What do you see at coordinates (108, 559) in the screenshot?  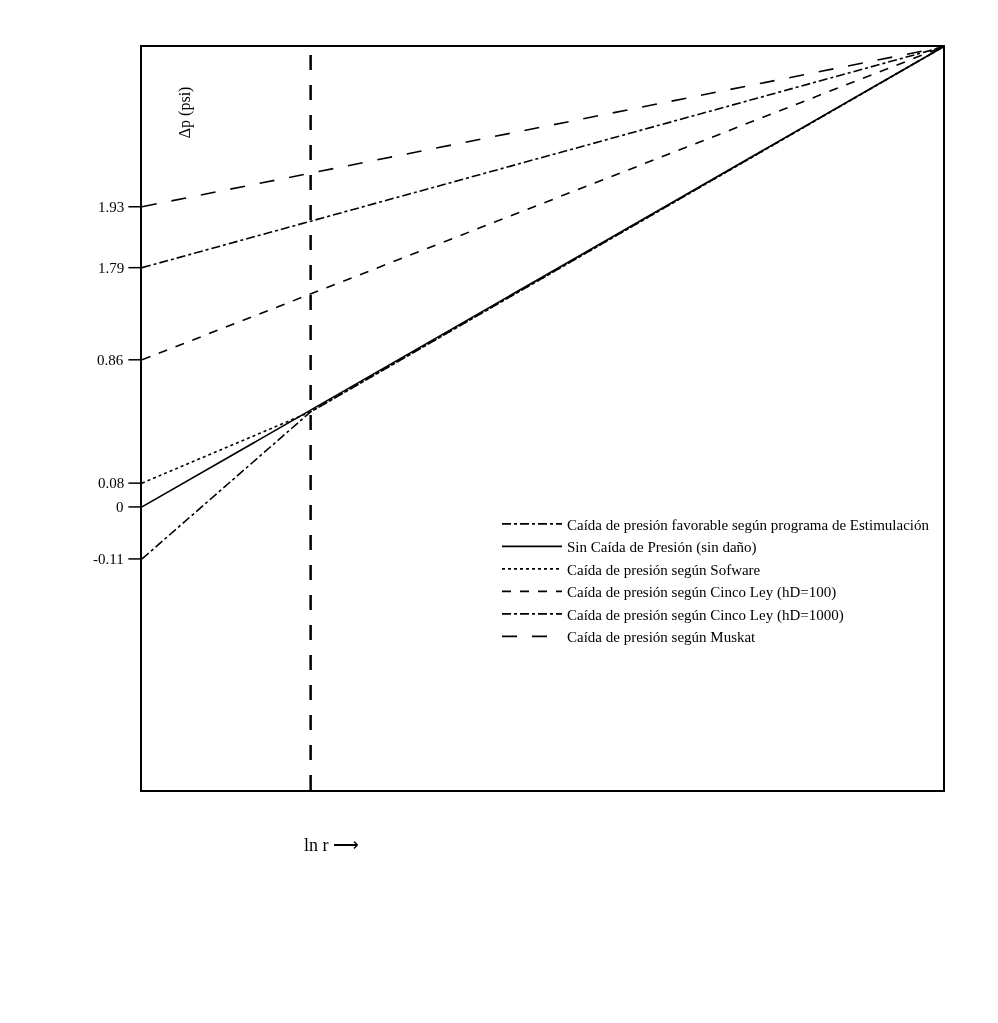 I see `text: -0.11` at bounding box center [108, 559].